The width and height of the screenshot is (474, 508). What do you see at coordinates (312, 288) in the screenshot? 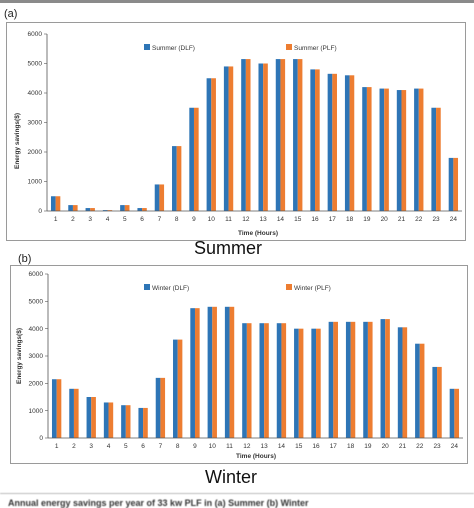
I see `legend-b-plf-label: Winter (PLF)` at bounding box center [312, 288].